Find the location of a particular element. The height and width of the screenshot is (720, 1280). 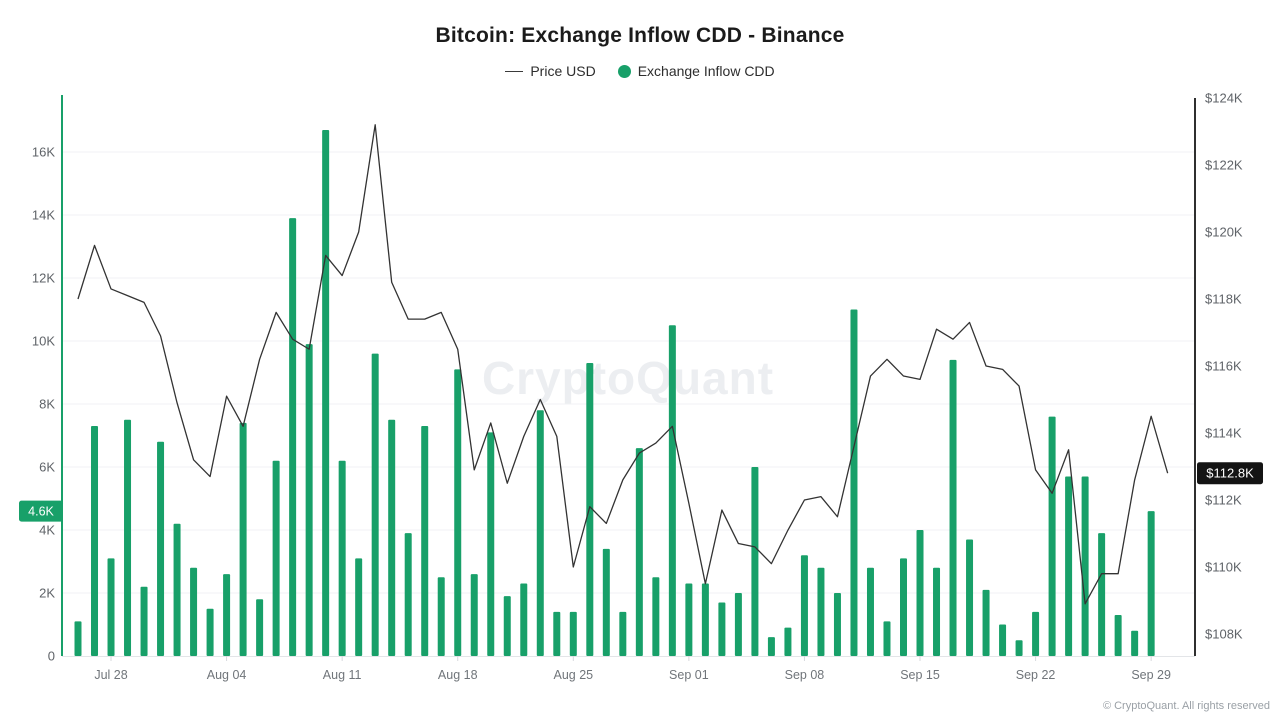

legend-item-exchange-inflow-cdd: Exchange Inflow CDD is located at coordinates (696, 71).